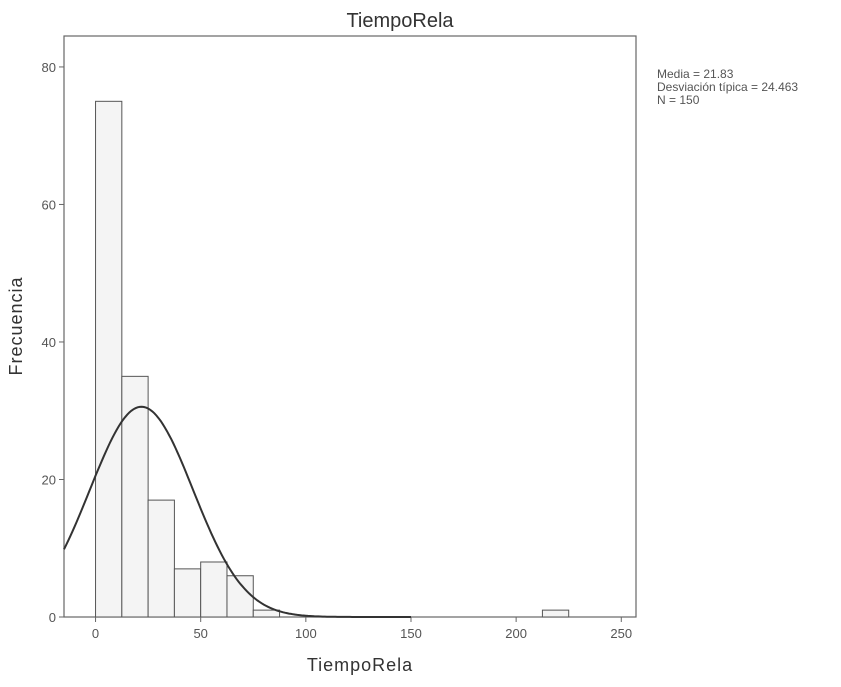 This screenshot has height=687, width=841. I want to click on stats-line: N = 150, so click(678, 100).